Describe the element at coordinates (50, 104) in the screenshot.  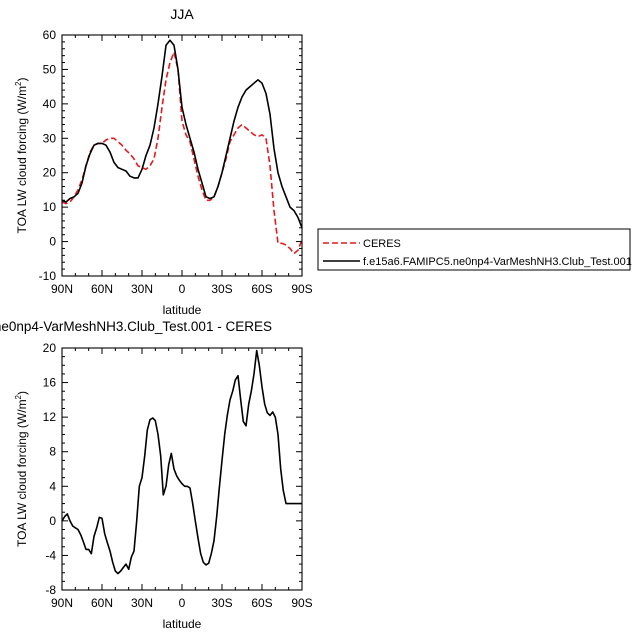
I see `y-tick-label: 40` at that location.